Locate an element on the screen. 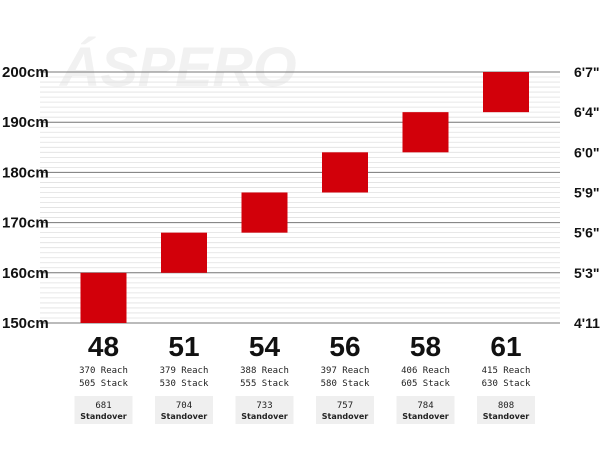 This screenshot has height=450, width=600. frame-size-label: 61 is located at coordinates (505, 346).